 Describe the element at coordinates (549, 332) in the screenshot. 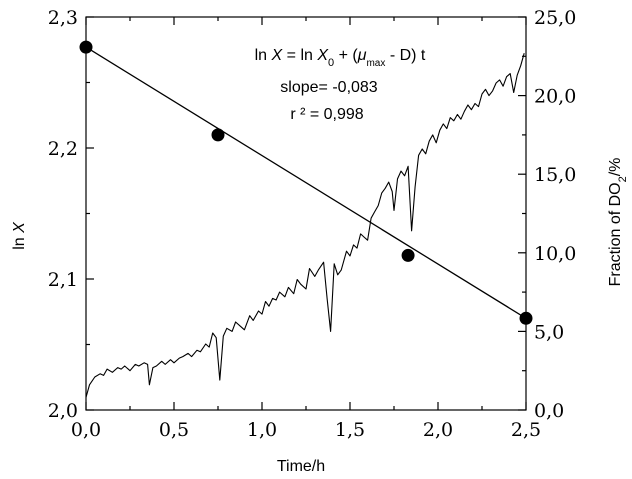

I see `right-tick-label: 5,0` at that location.